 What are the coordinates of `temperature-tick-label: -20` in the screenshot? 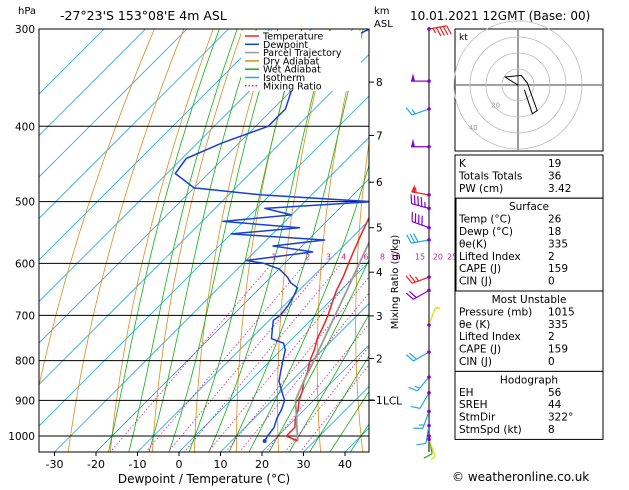 It's located at (96, 464).